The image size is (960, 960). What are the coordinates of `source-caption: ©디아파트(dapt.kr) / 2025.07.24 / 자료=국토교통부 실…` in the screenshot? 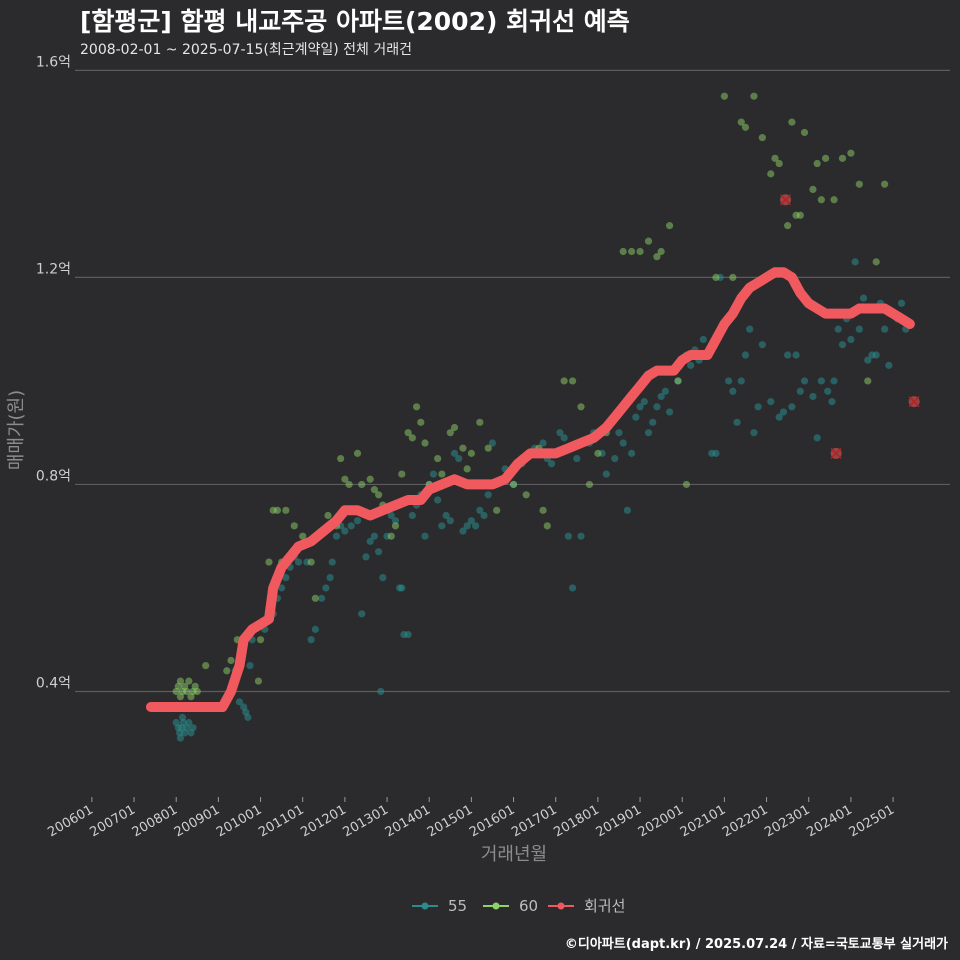 It's located at (756, 944).